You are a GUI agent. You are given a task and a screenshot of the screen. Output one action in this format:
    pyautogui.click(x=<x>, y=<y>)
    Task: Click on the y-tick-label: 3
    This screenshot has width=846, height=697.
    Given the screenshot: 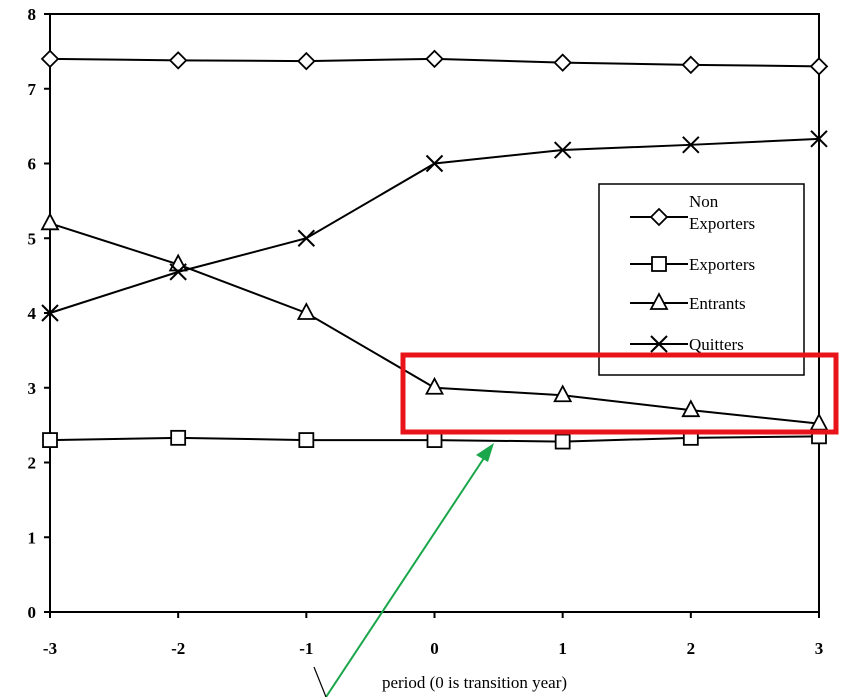 What is the action you would take?
    pyautogui.click(x=32, y=388)
    